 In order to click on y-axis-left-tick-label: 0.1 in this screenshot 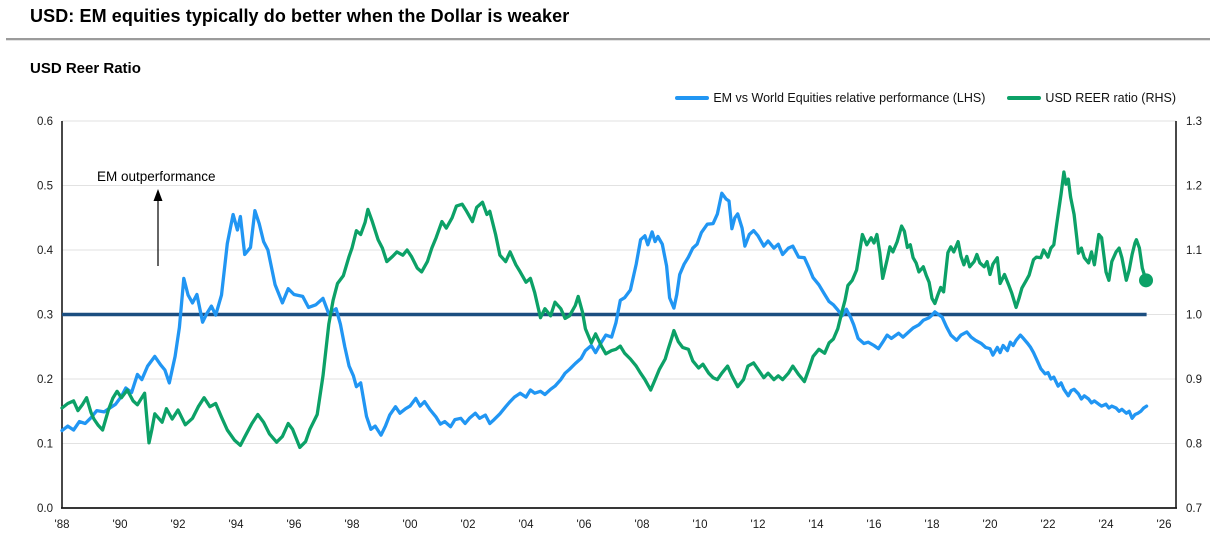, I will do `click(45, 445)`.